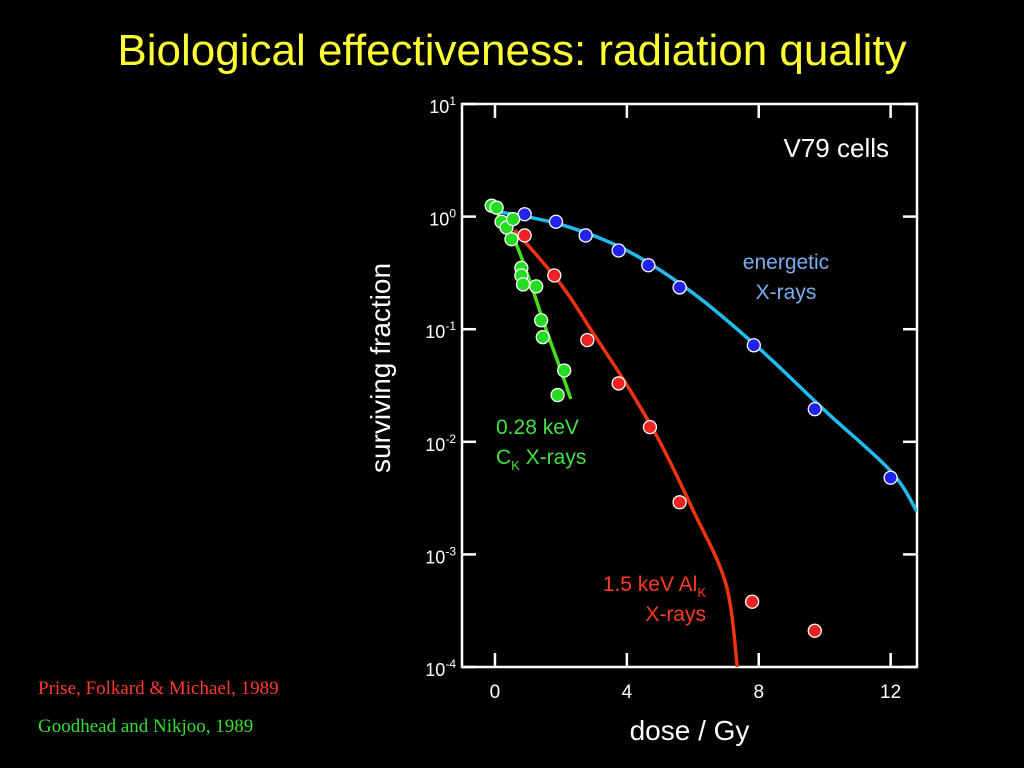 The width and height of the screenshot is (1024, 768). I want to click on y-tick-label-2: 10⁻¹, so click(440, 330).